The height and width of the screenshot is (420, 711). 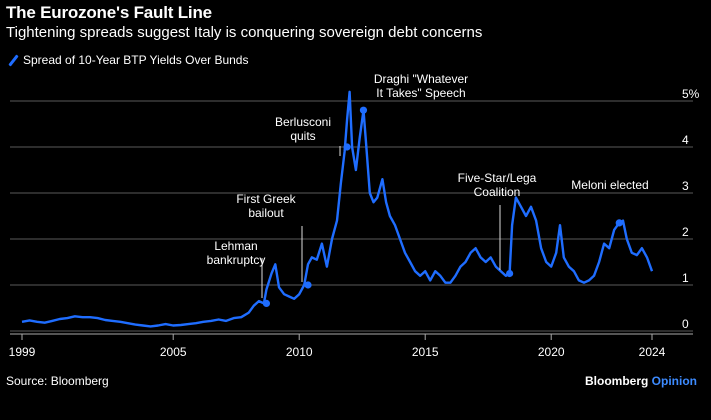 I want to click on y-tick-label-1: 1, so click(x=685, y=278).